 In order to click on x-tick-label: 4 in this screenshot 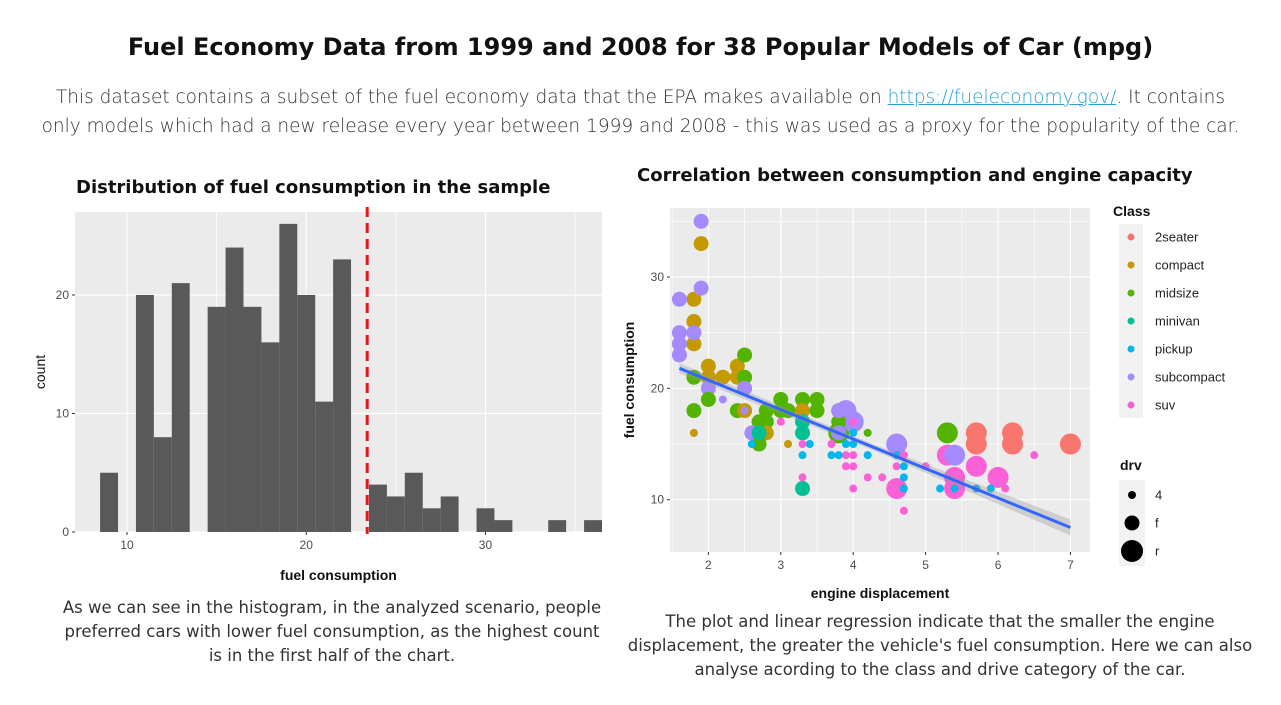, I will do `click(853, 565)`.